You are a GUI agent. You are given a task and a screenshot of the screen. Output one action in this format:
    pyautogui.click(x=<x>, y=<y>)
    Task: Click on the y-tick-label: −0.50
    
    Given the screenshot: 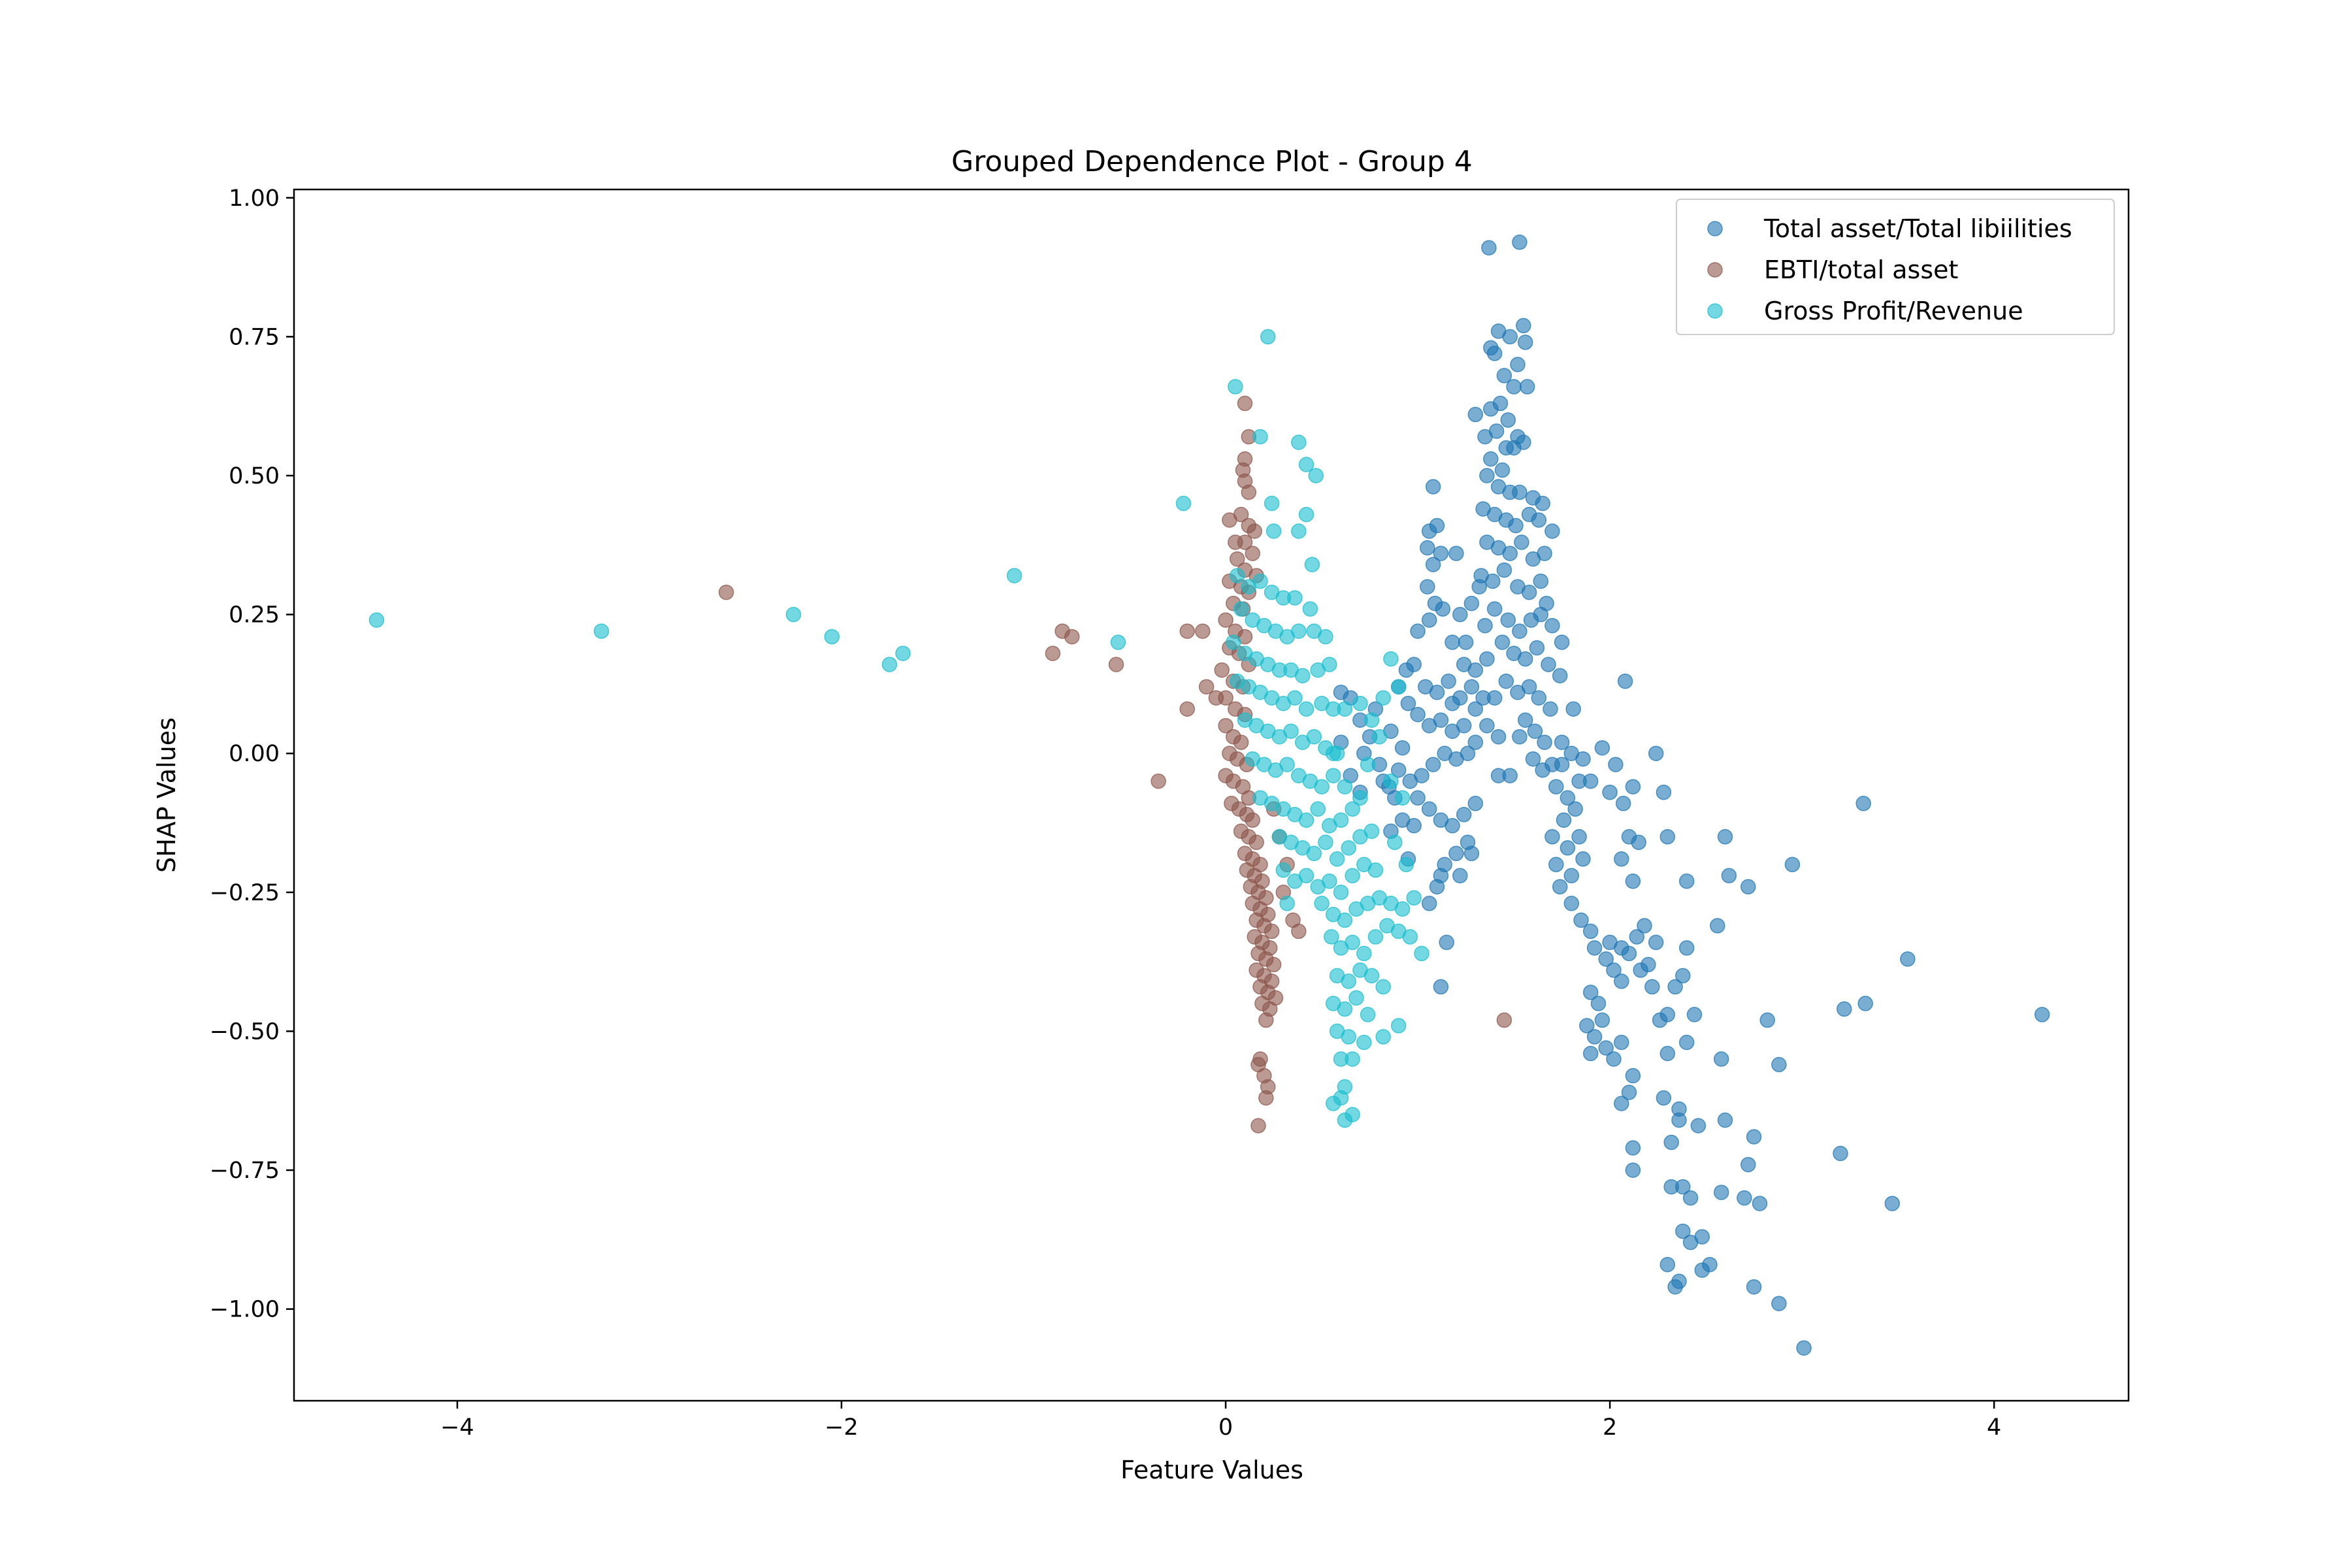 What is the action you would take?
    pyautogui.click(x=245, y=1032)
    